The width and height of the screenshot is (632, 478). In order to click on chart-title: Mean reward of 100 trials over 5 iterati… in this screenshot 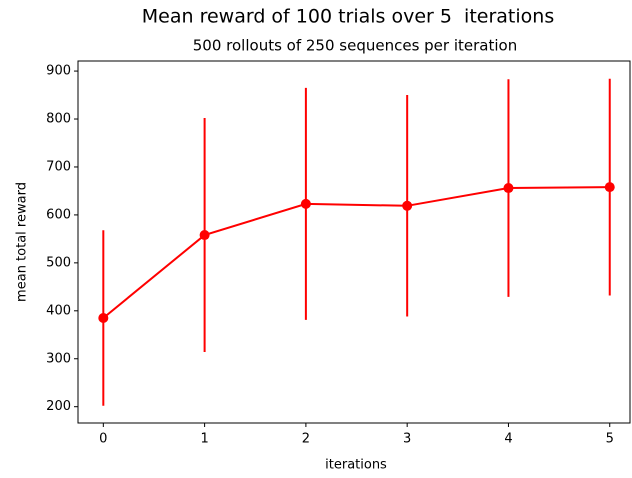, I will do `click(348, 17)`.